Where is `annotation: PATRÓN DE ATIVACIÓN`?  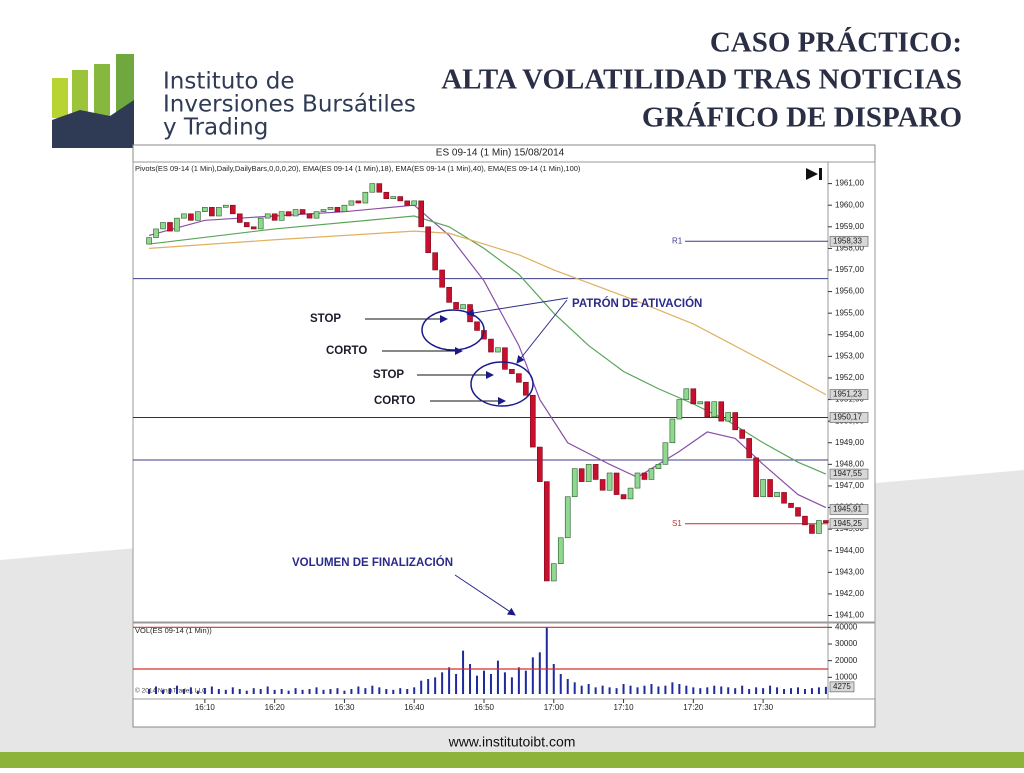 annotation: PATRÓN DE ATIVACIÓN is located at coordinates (637, 303).